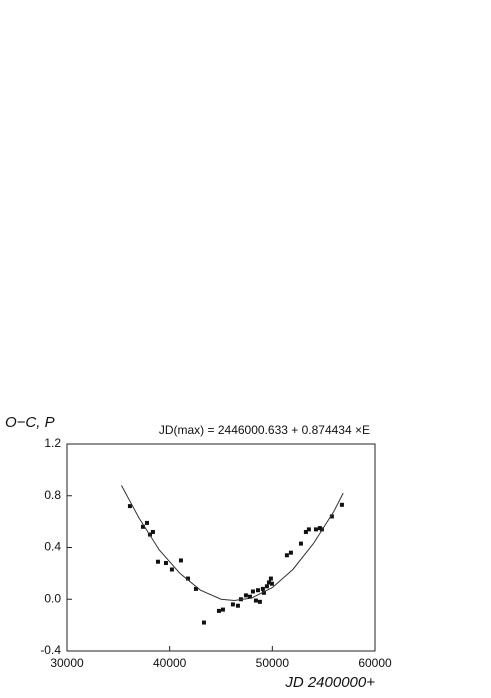 The image size is (491, 698). Describe the element at coordinates (52, 495) in the screenshot. I see `y-tick-label: 0.8` at that location.